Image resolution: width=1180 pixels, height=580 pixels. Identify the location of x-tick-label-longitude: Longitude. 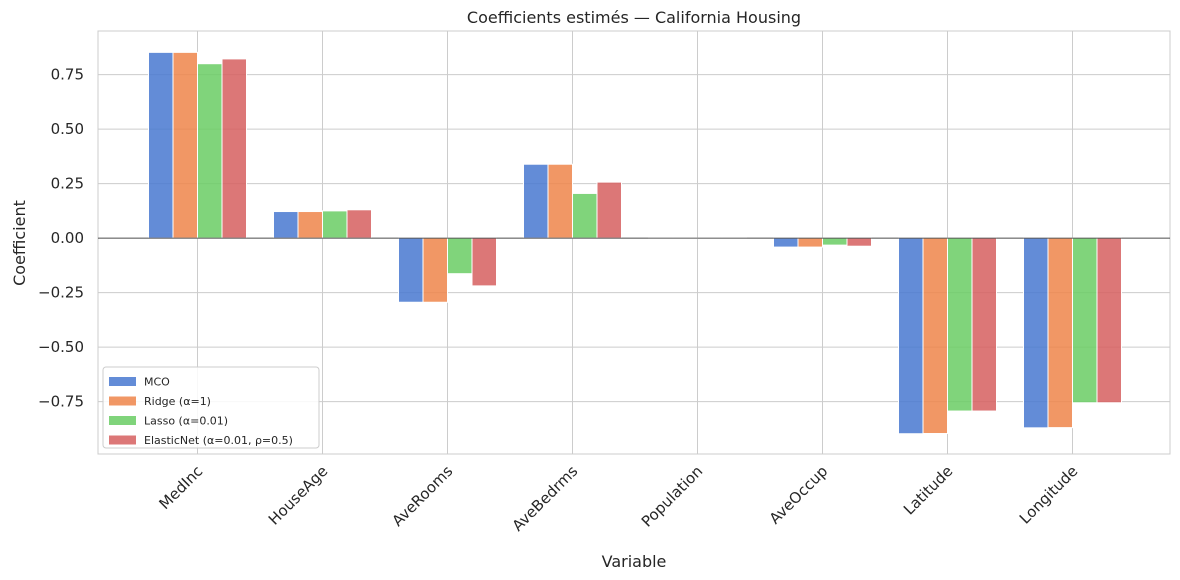
(1048, 494).